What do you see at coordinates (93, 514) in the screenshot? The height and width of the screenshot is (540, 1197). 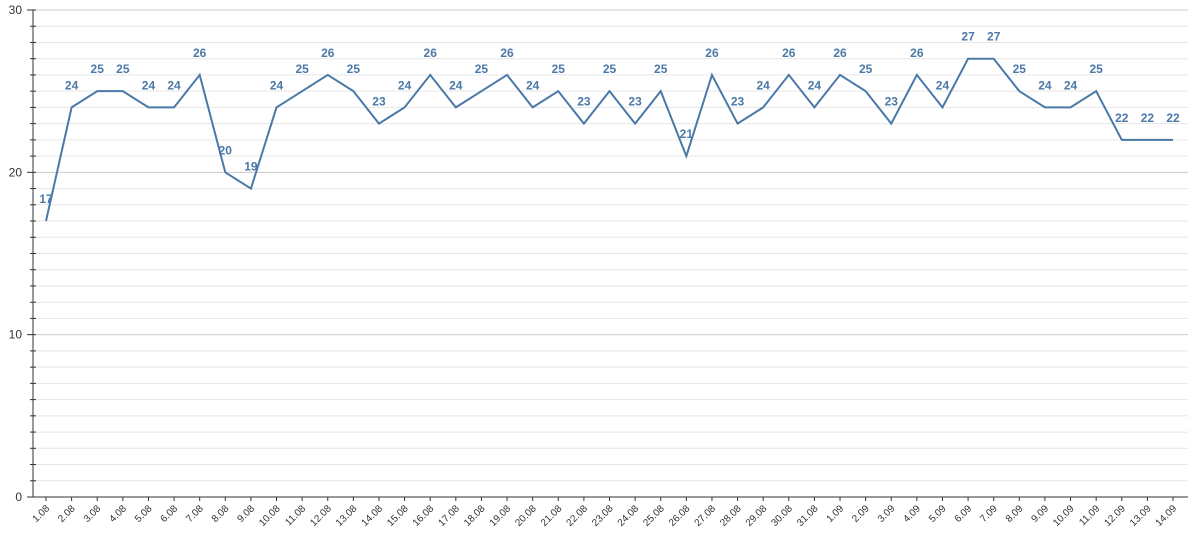 I see `x-tick-label: 3.08` at bounding box center [93, 514].